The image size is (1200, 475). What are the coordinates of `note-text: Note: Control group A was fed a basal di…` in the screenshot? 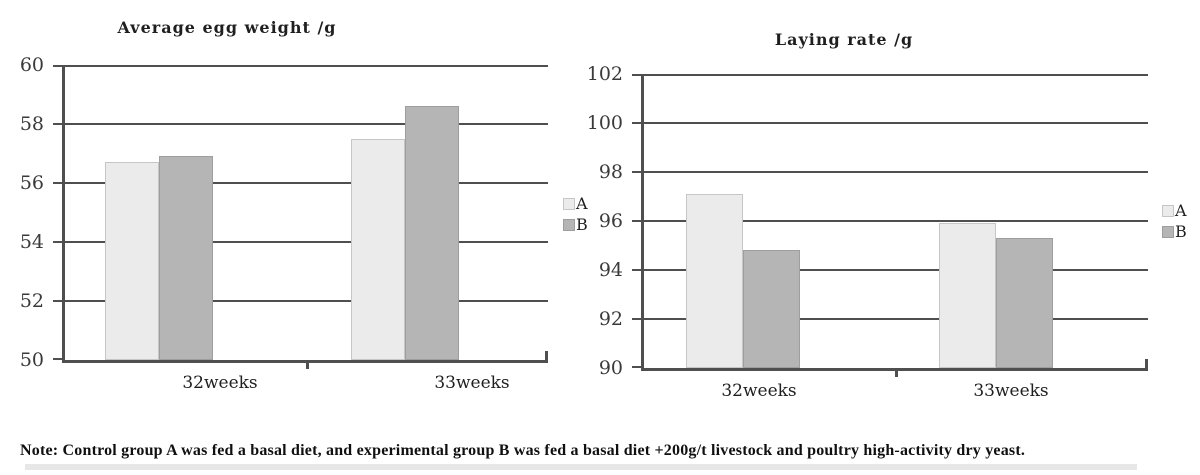 It's located at (523, 450).